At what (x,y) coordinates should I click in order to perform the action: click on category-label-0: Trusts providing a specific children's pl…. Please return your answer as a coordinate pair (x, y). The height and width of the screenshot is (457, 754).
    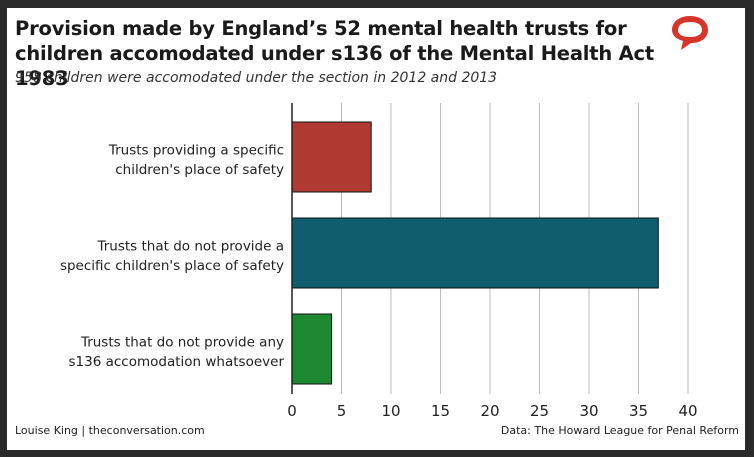
    Looking at the image, I should click on (196, 160).